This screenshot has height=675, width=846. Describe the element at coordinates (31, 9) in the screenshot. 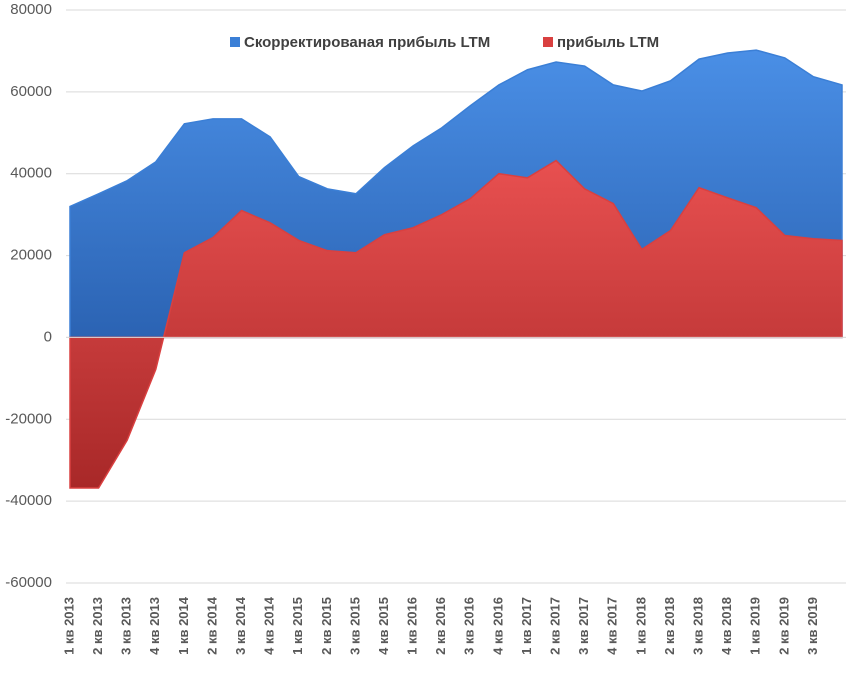

I see `y-tick-label: 80000` at that location.